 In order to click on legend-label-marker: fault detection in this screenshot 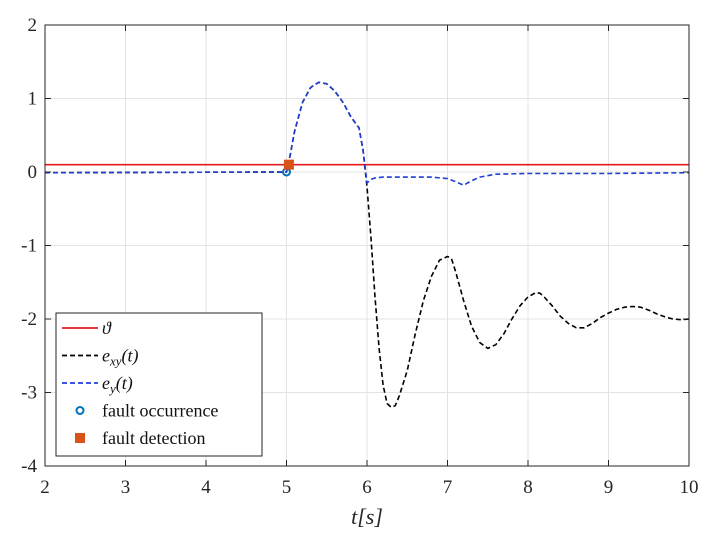, I will do `click(153, 438)`.